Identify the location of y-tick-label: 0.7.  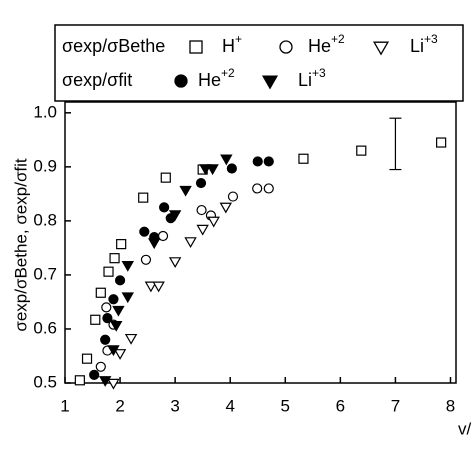
(45, 273).